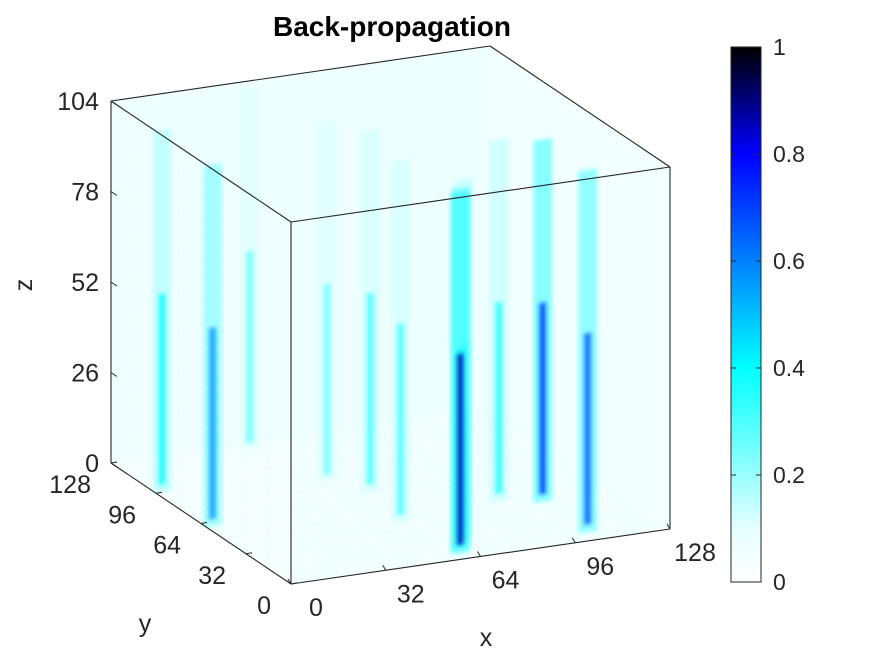 The width and height of the screenshot is (875, 656). What do you see at coordinates (600, 567) in the screenshot?
I see `x-tick-label: 96` at bounding box center [600, 567].